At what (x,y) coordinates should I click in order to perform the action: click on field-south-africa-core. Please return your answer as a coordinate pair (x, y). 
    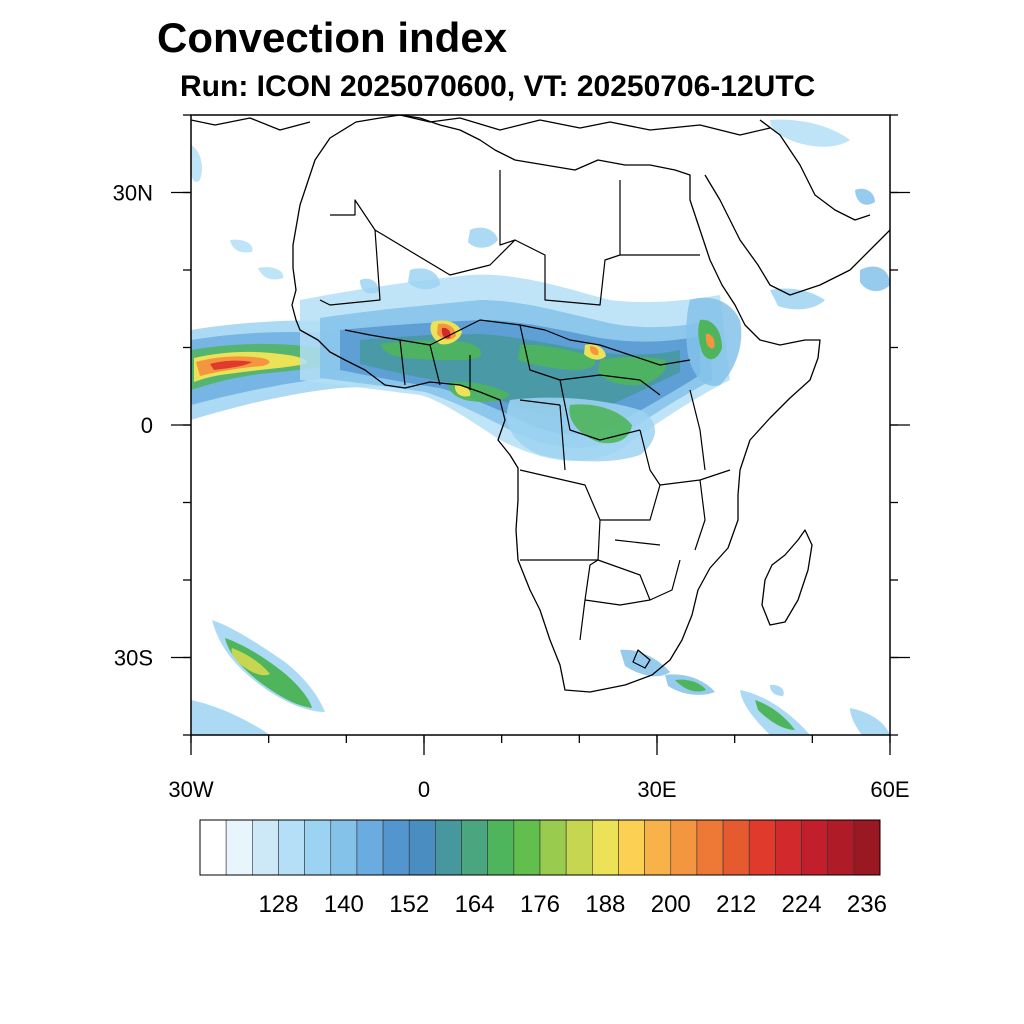
    Looking at the image, I should click on (690, 685).